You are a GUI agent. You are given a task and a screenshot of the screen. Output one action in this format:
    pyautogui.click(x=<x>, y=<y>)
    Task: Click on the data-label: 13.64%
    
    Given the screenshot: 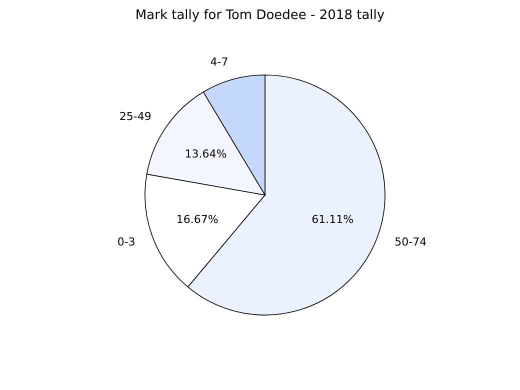 What is the action you would take?
    pyautogui.click(x=205, y=154)
    